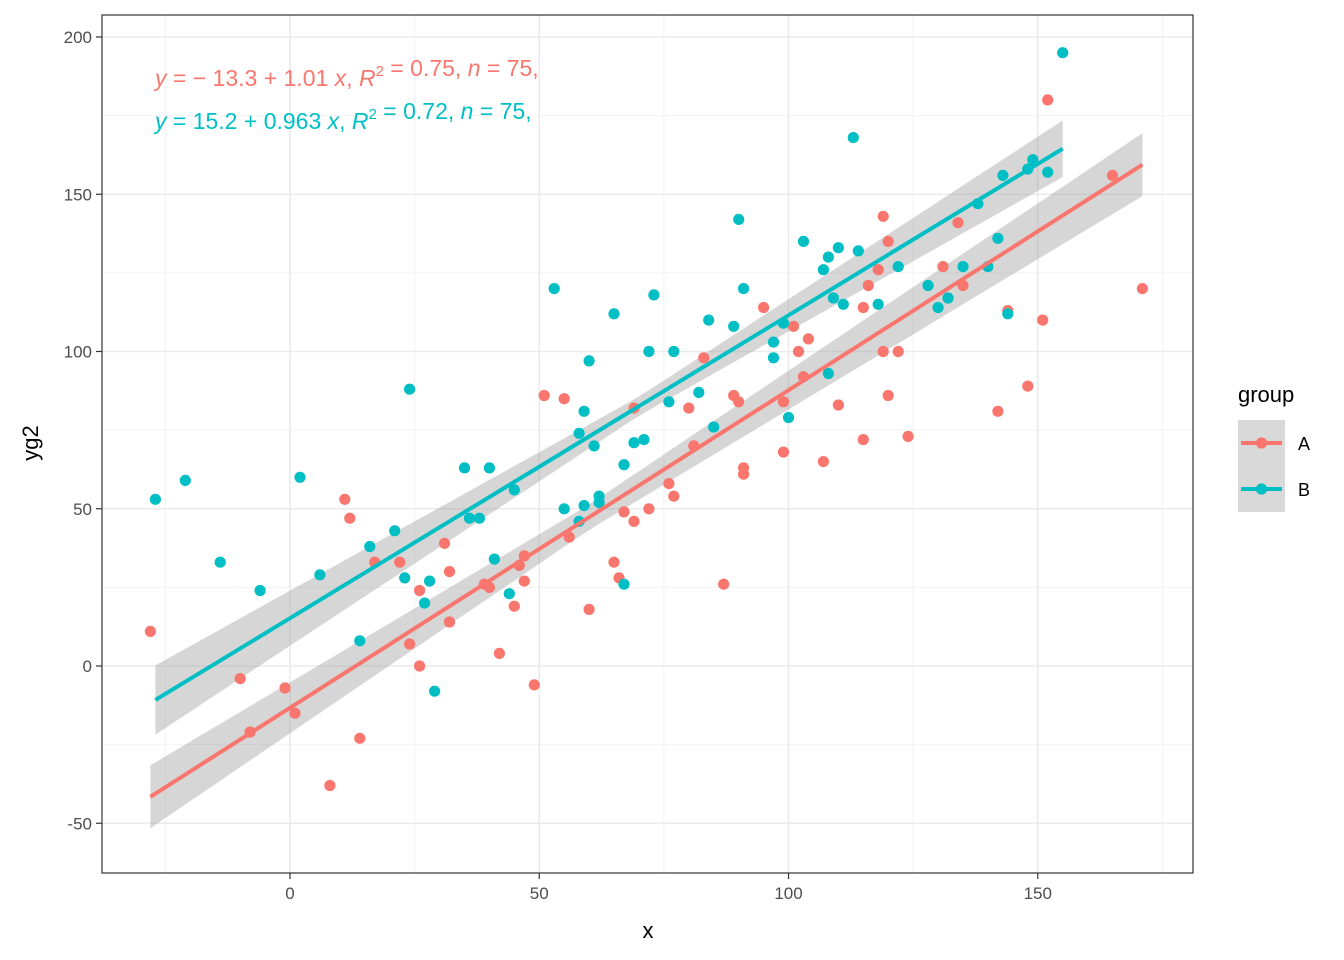 The image size is (1344, 960). Describe the element at coordinates (419, 111) in the screenshot. I see `equation-part: = 0.72,` at that location.